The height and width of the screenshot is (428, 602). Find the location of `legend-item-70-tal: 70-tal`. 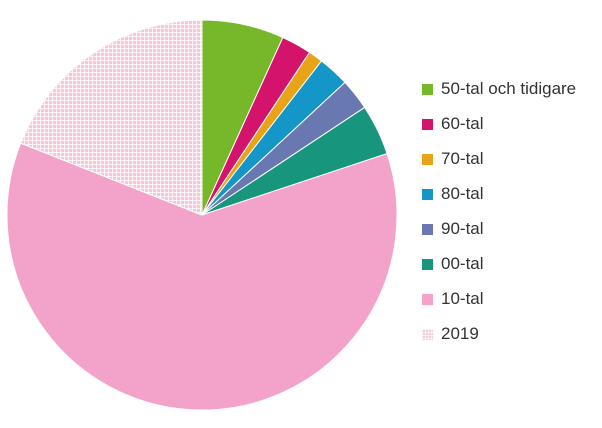

legend-item-70-tal: 70-tal is located at coordinates (499, 159).